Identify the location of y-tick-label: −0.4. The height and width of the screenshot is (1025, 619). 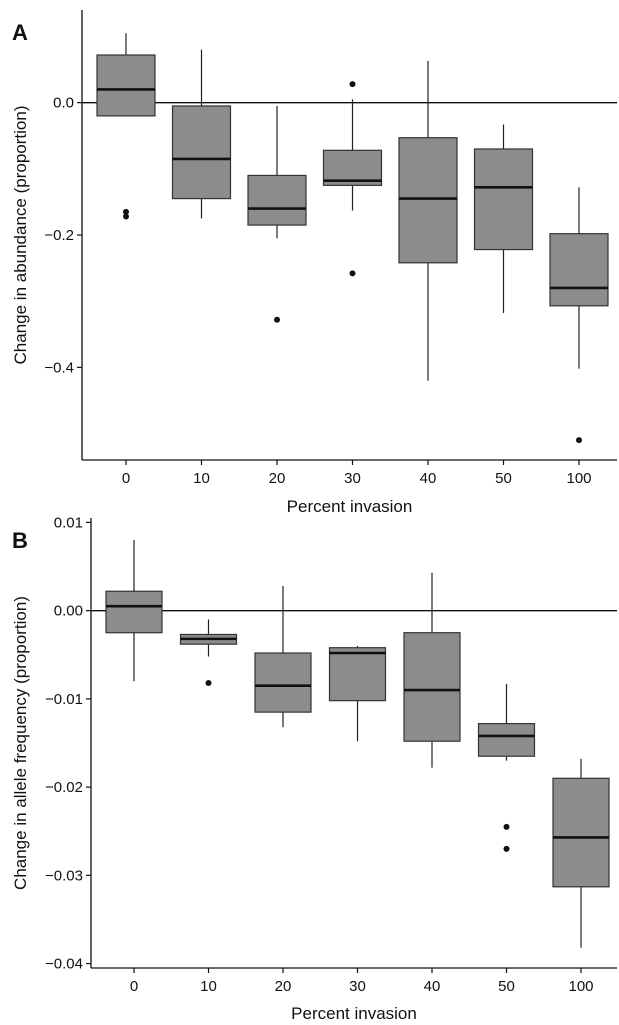
(59, 367).